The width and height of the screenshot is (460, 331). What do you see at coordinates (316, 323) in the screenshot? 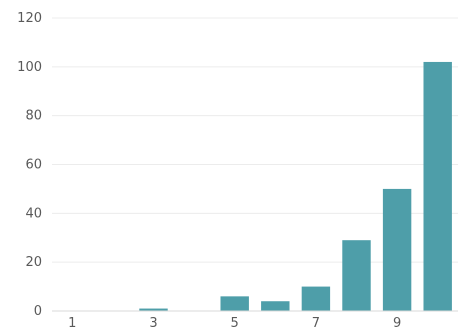
I see `x-tick-label: 7` at bounding box center [316, 323].